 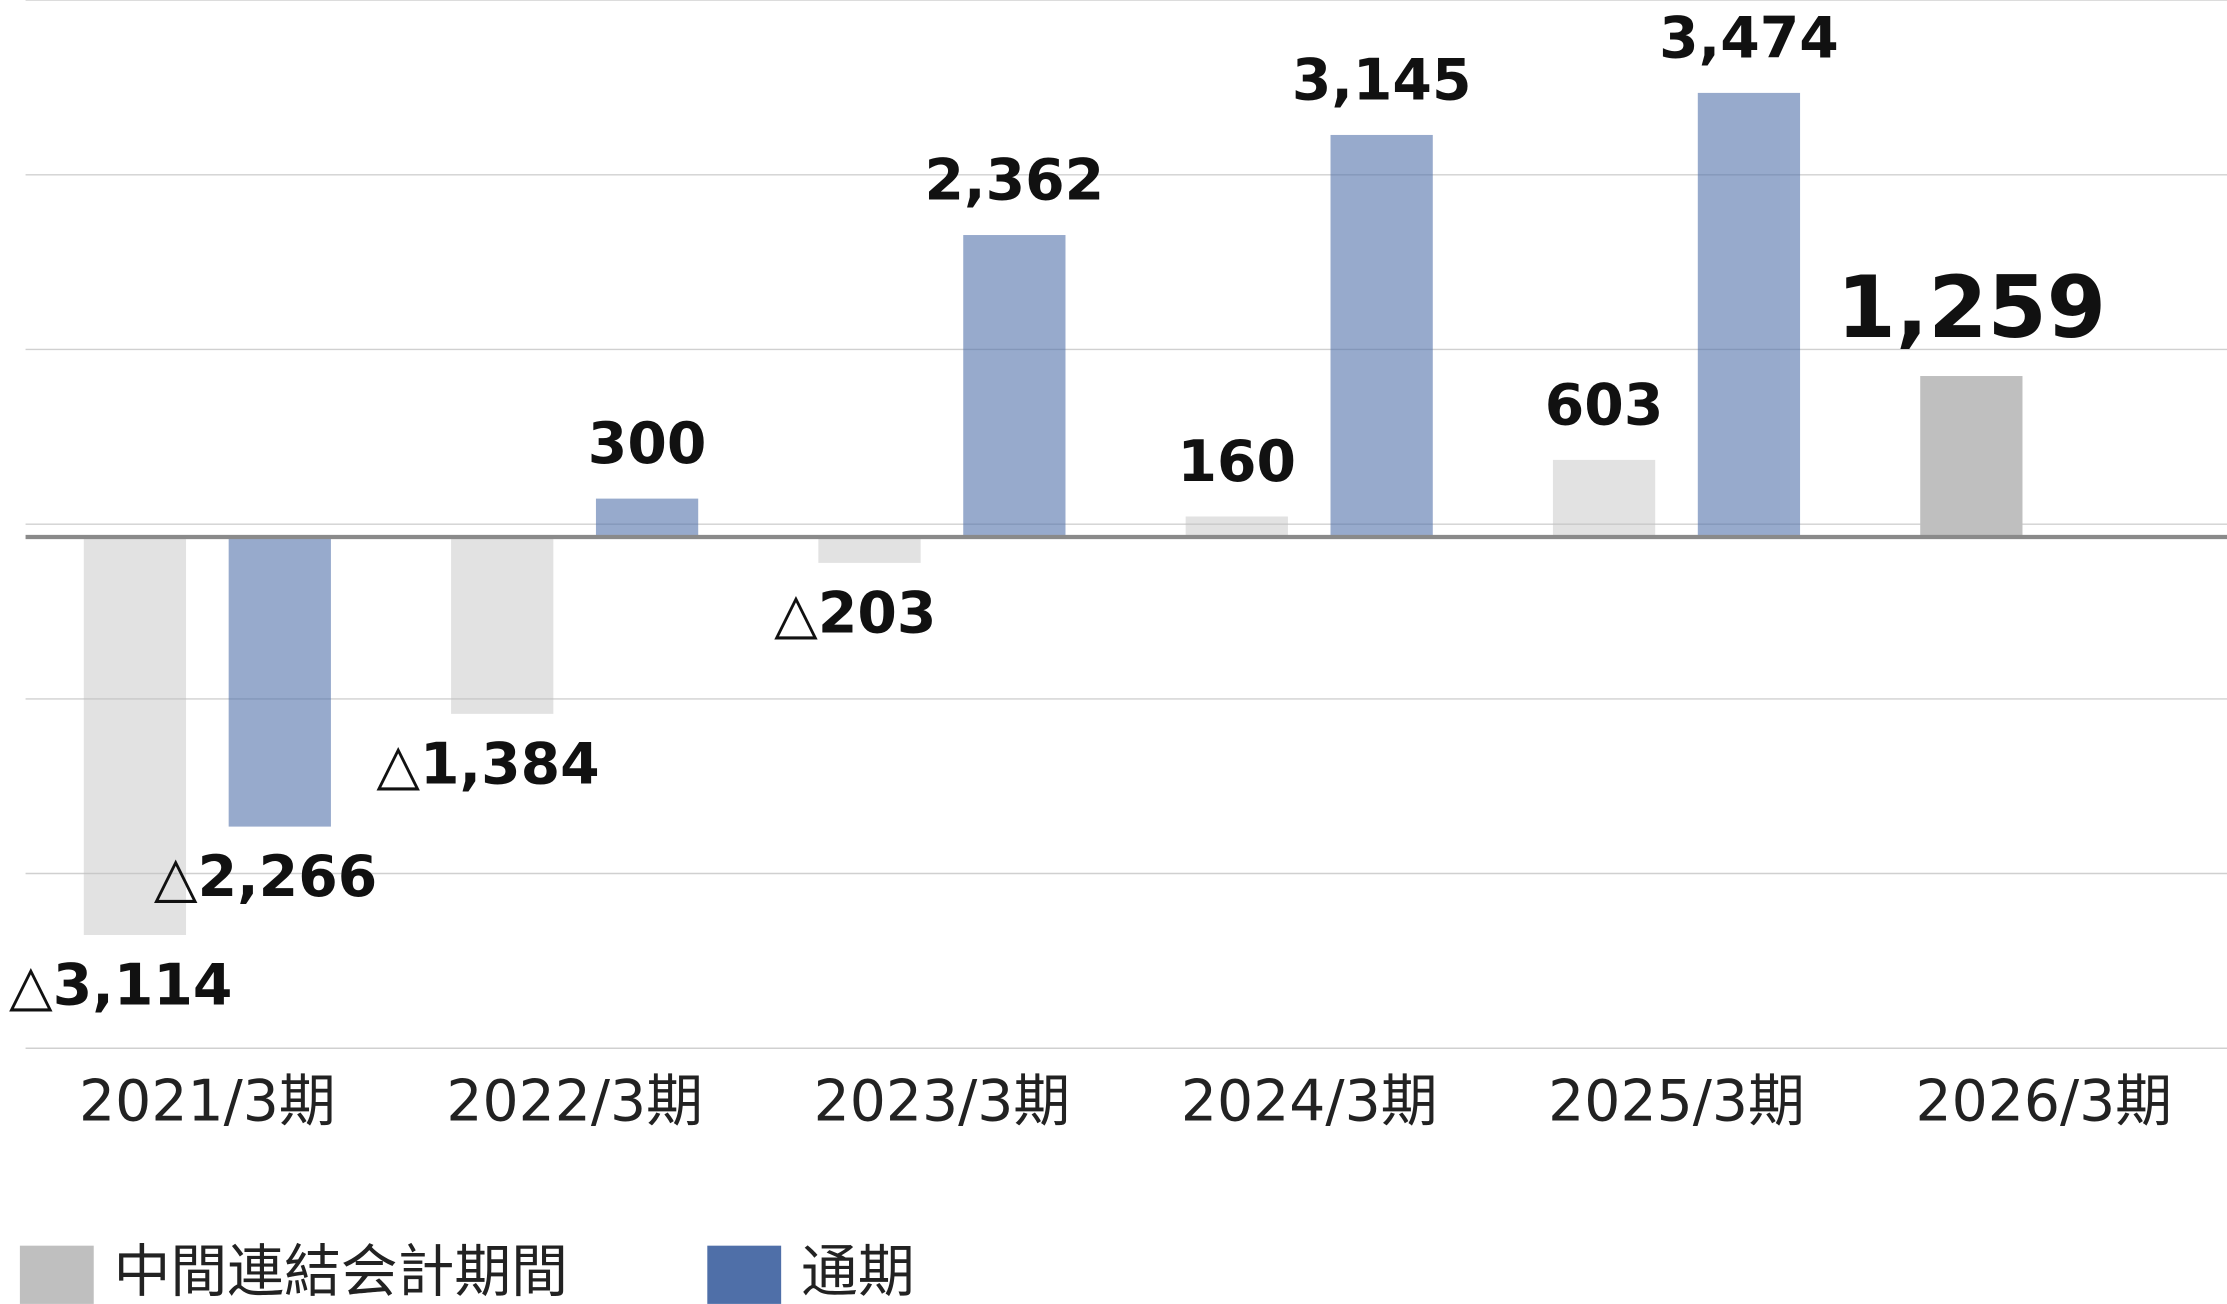 I want to click on value-label: 603, so click(x=1604, y=405).